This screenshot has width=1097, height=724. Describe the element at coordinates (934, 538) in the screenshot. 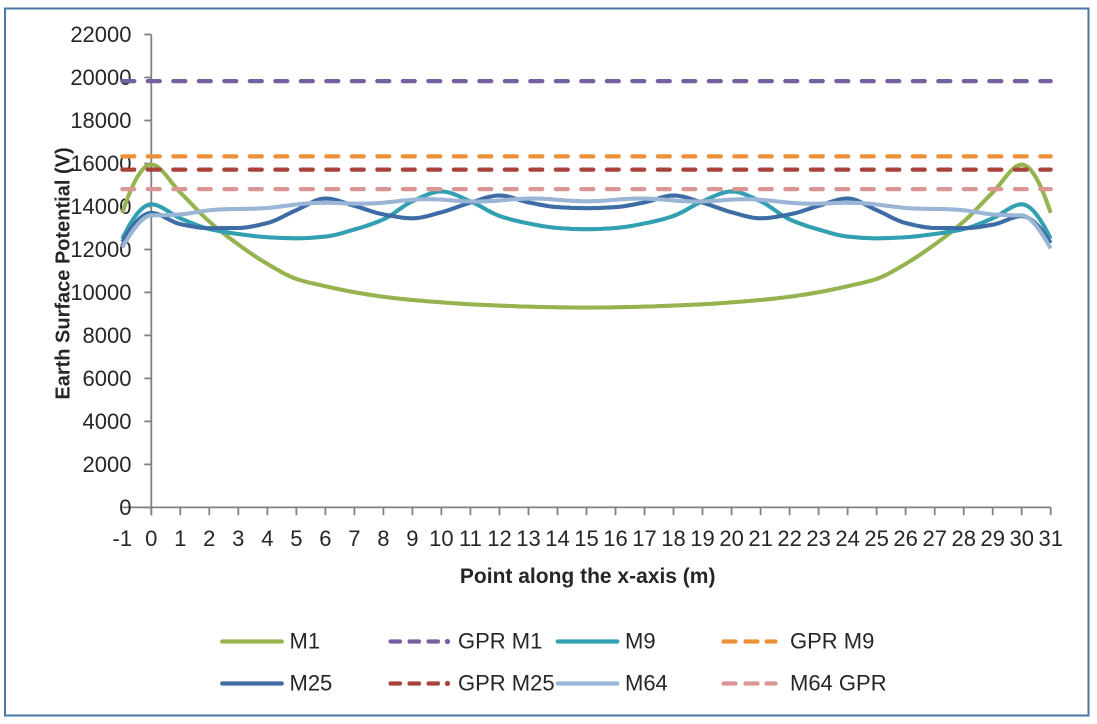

I see `svg-text: 27` at that location.